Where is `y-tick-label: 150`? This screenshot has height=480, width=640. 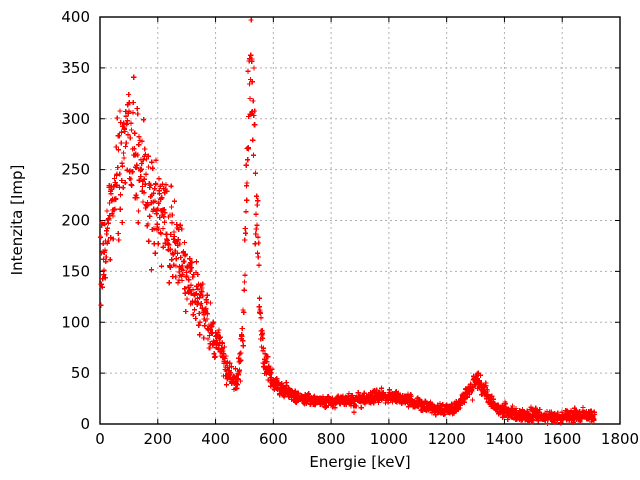
y-tick-label: 150 is located at coordinates (75, 271).